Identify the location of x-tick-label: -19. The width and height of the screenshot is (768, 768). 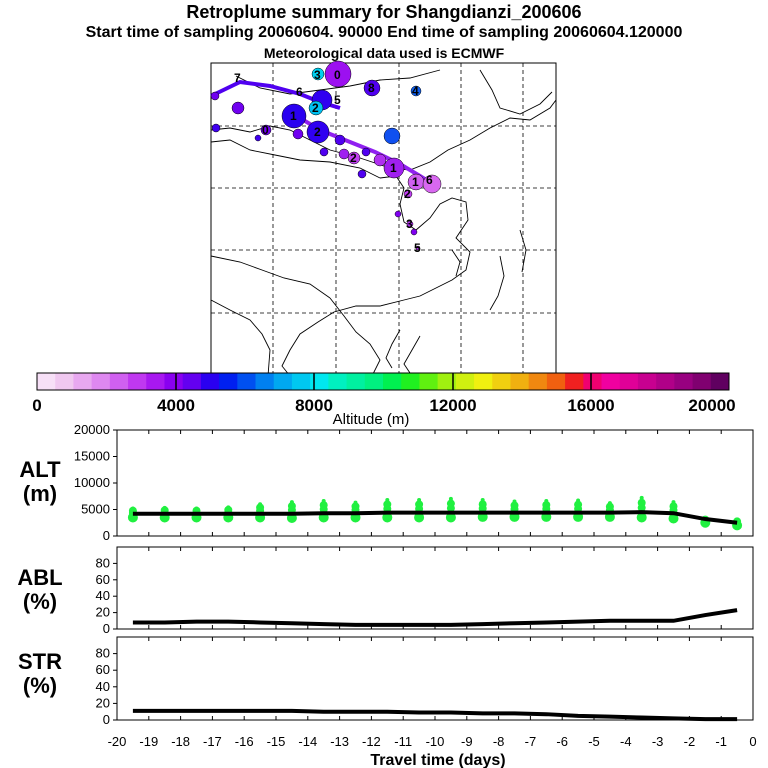
(148, 741).